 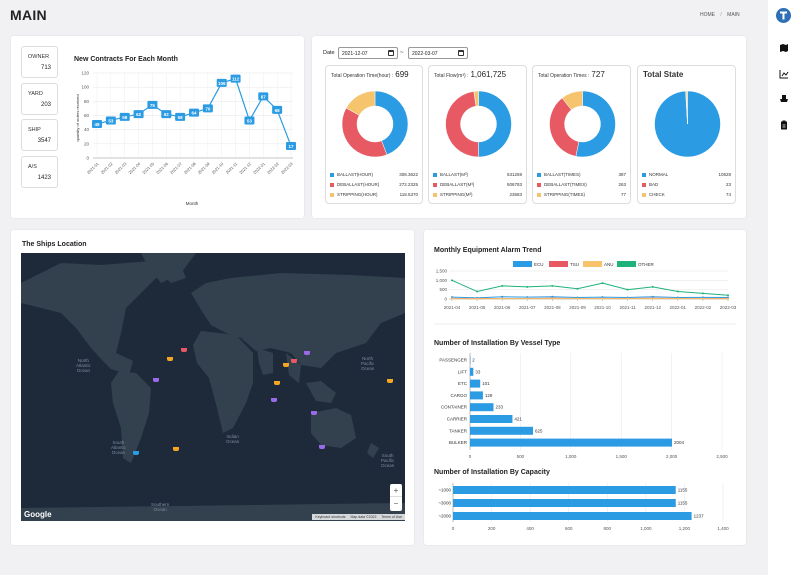 I want to click on data-label: 62, so click(x=139, y=114).